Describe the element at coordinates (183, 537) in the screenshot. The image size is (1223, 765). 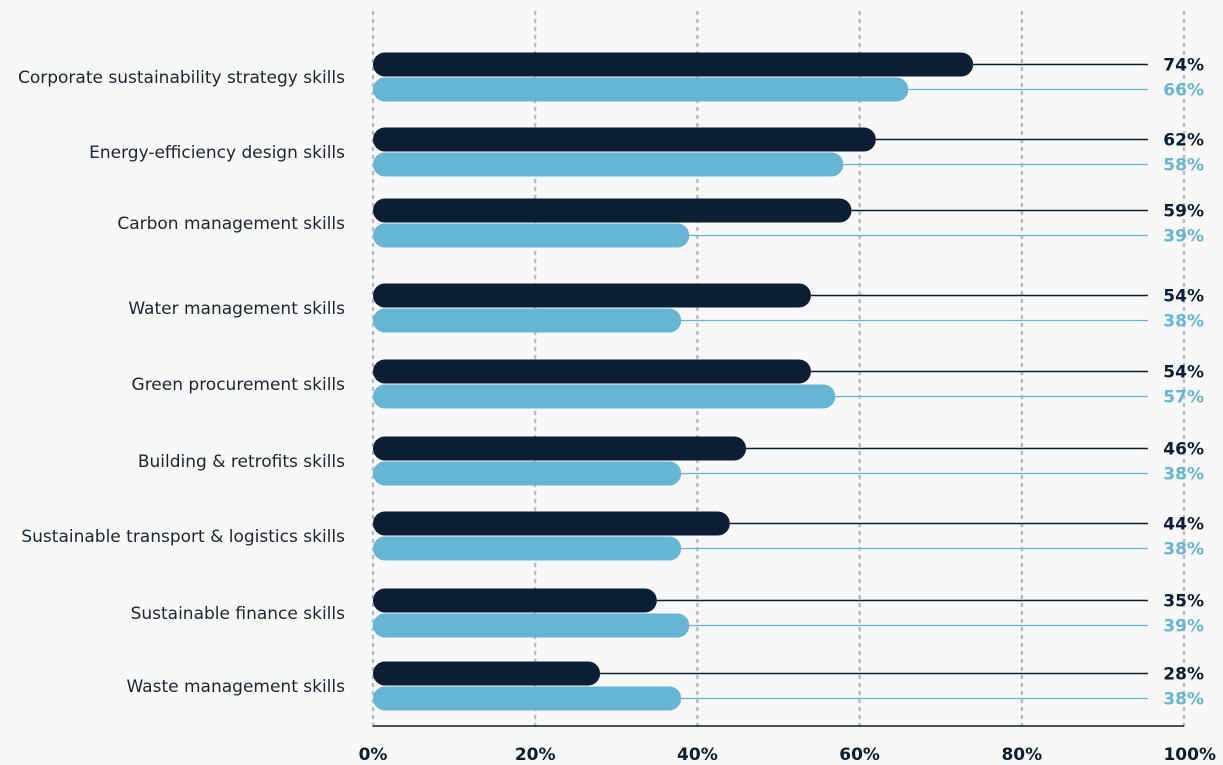
I see `category-label: Sustainable transport & logistics skills` at that location.